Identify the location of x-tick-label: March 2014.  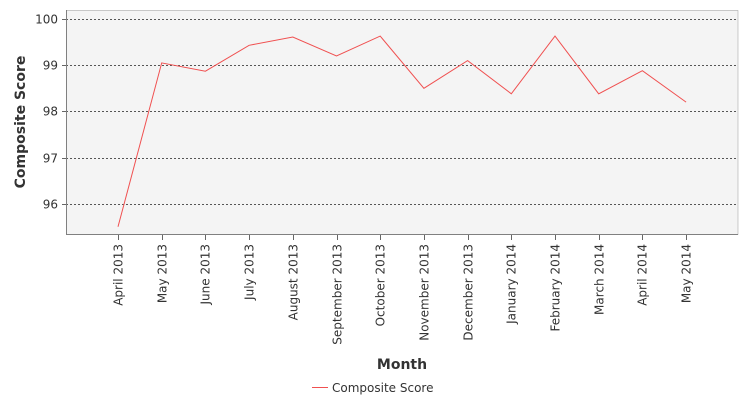
(600, 279).